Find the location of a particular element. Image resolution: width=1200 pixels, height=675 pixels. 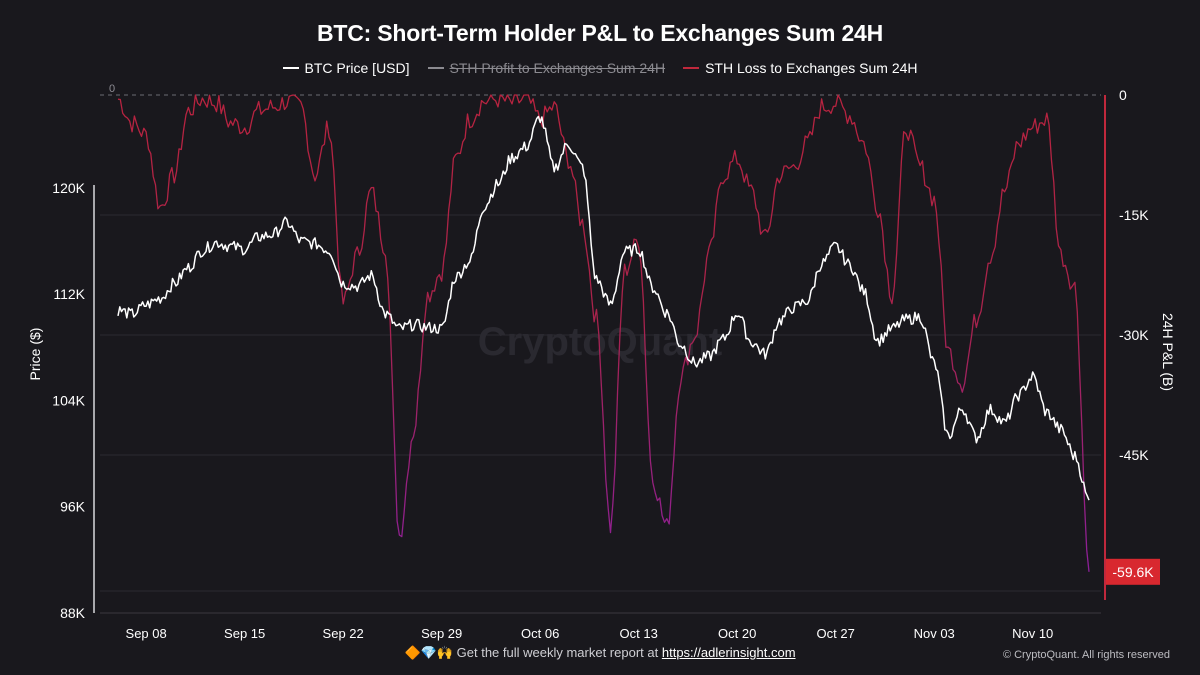

x-tick-label: Sep 08 is located at coordinates (146, 633).